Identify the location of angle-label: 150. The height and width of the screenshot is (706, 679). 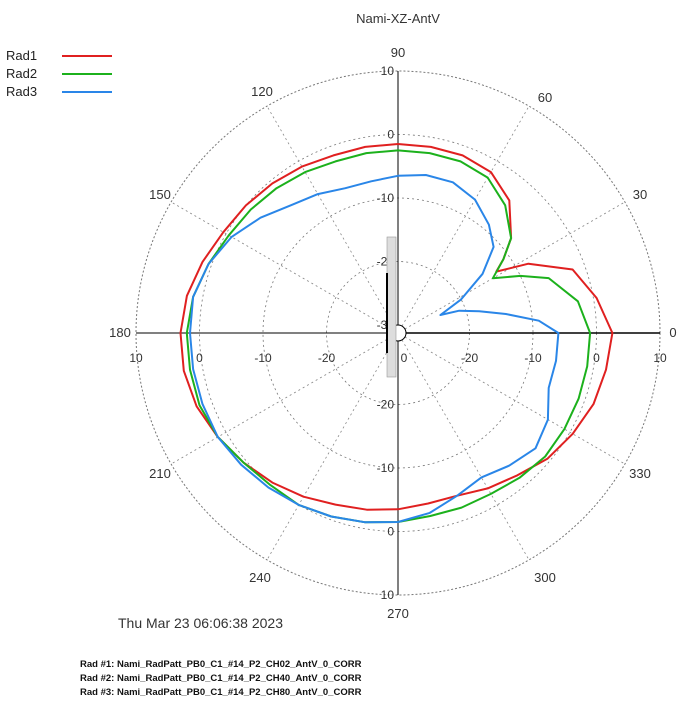
(160, 194).